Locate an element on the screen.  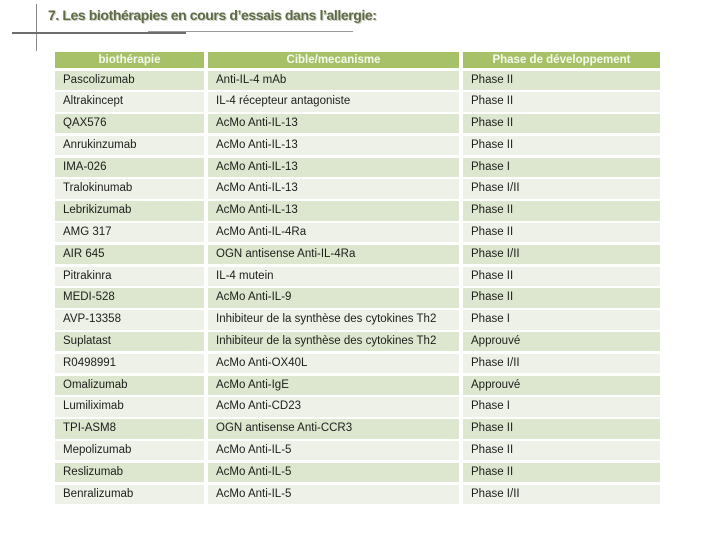
table-row: Pascolizumab Anti-IL-4 mAb Phase II is located at coordinates (357, 80).